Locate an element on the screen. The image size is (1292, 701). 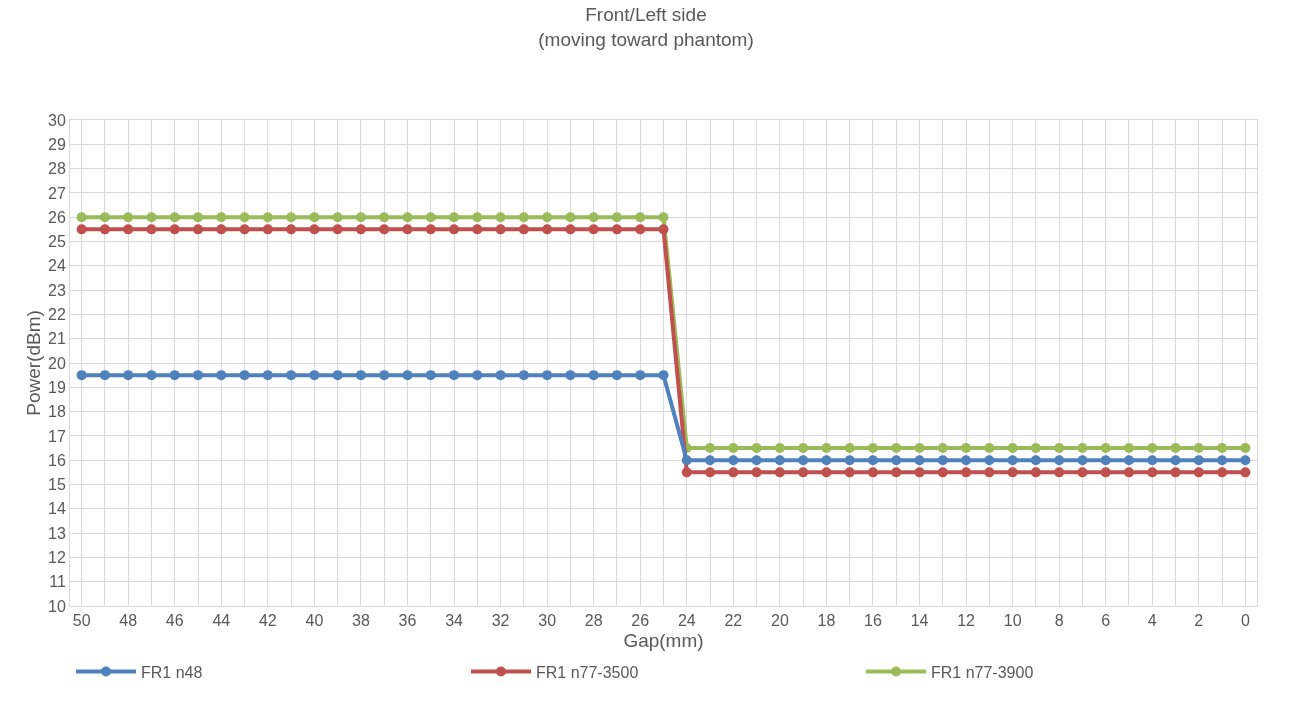
x-tick-label: 42 is located at coordinates (267, 621).